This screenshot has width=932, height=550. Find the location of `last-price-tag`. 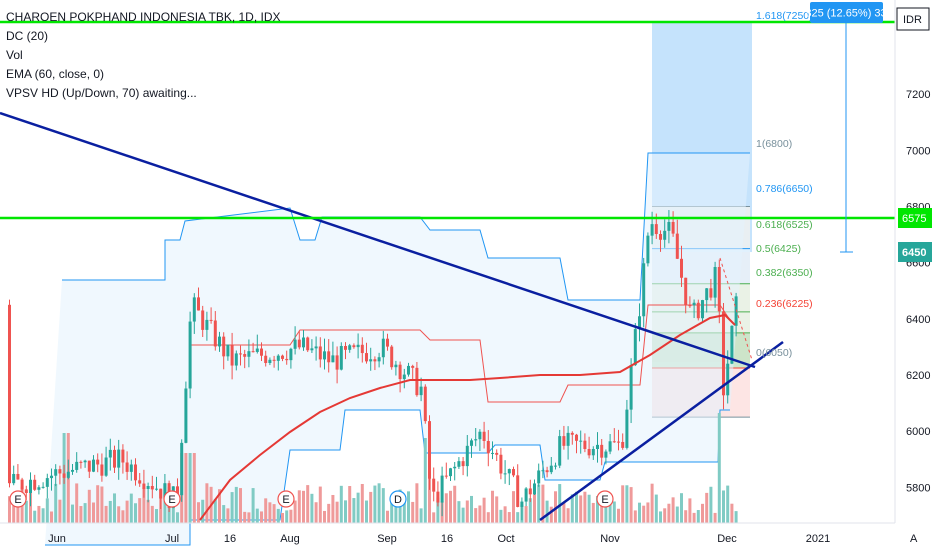

last-price-tag is located at coordinates (915, 252).